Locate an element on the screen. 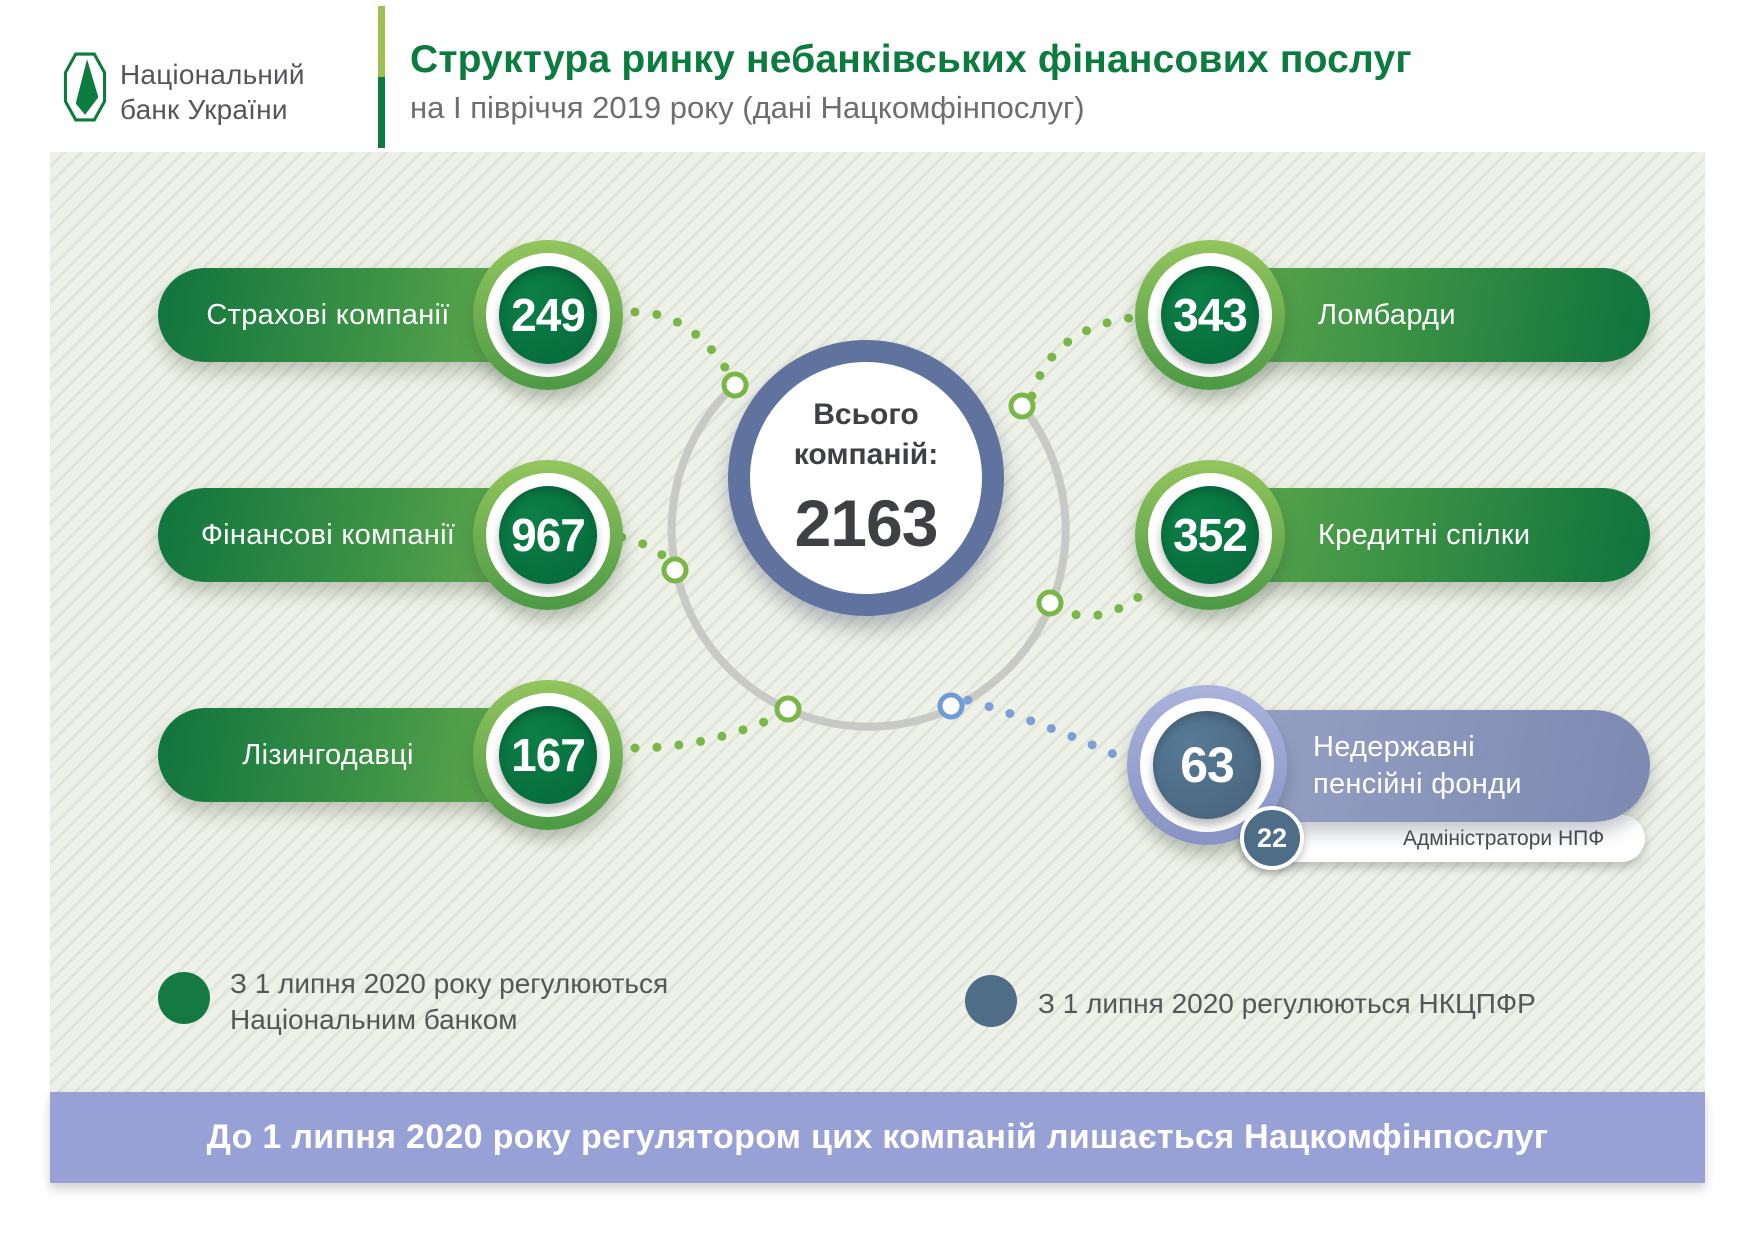 This screenshot has height=1241, width=1755. pill-label: Кредитні спілки is located at coordinates (1424, 535).